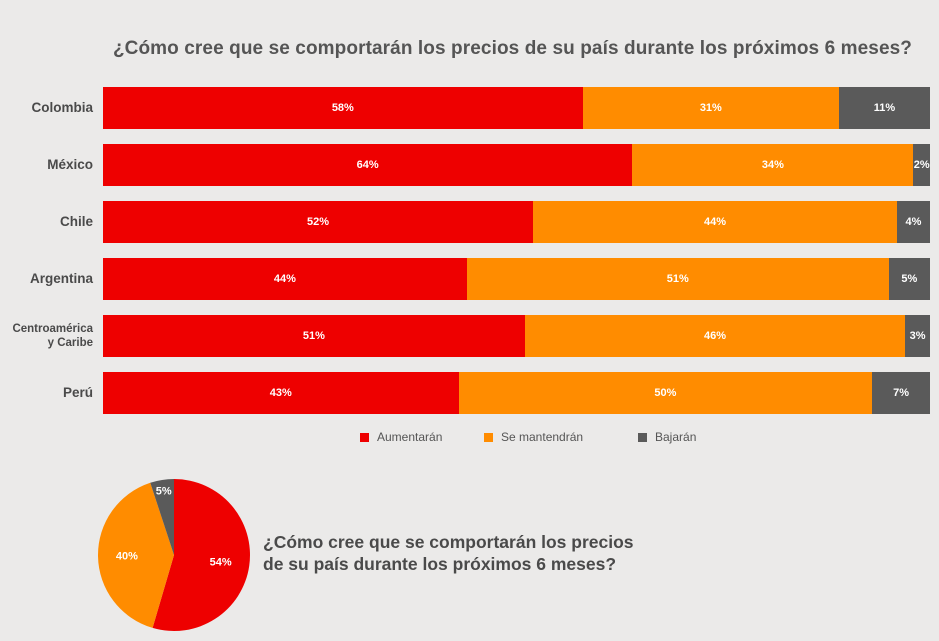 The image size is (939, 641). I want to click on pie-title-line: de su país durante los próximos 6 meses?, so click(440, 564).